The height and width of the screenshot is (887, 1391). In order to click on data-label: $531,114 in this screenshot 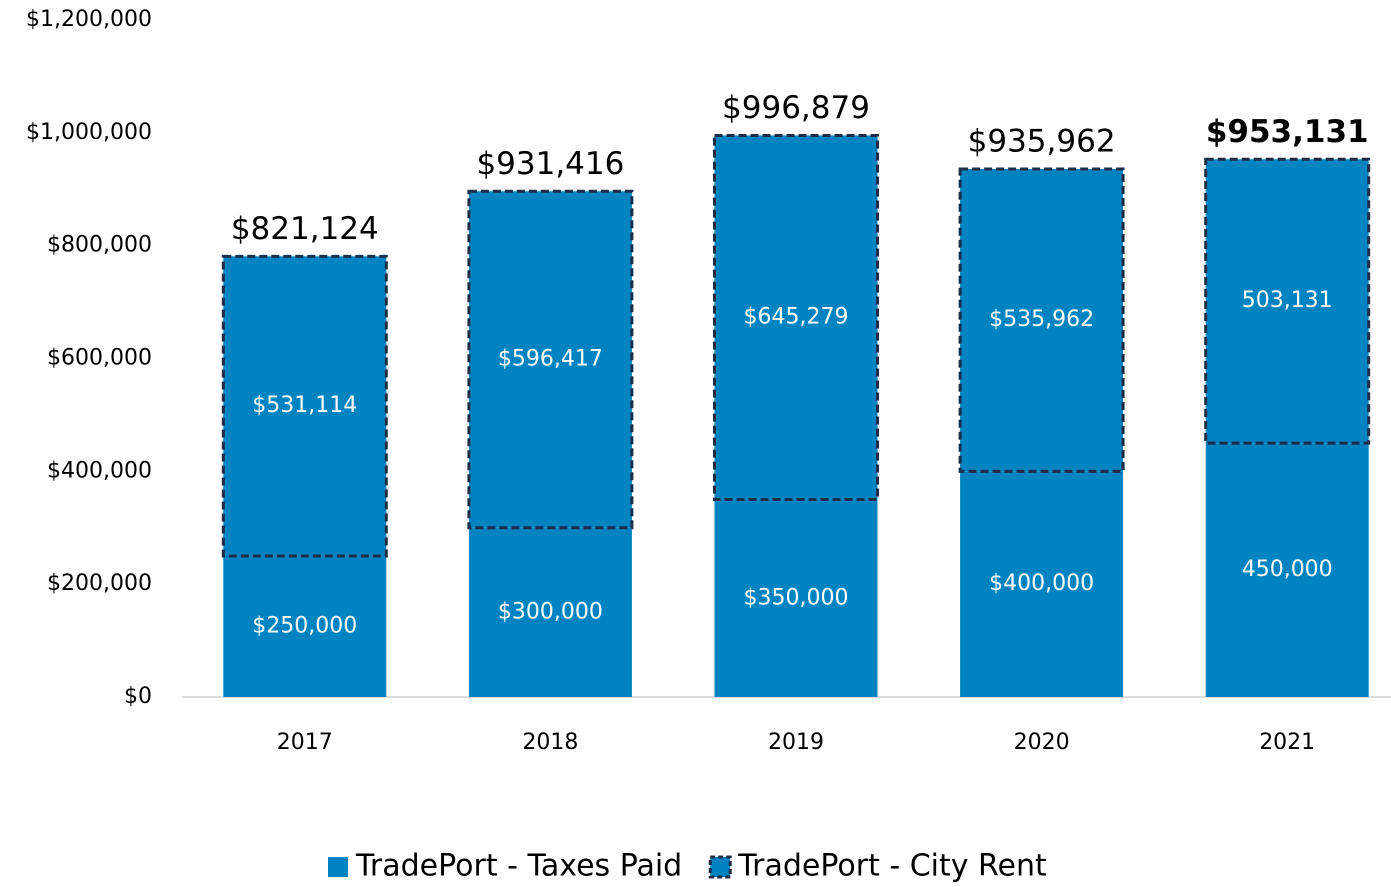, I will do `click(304, 405)`.